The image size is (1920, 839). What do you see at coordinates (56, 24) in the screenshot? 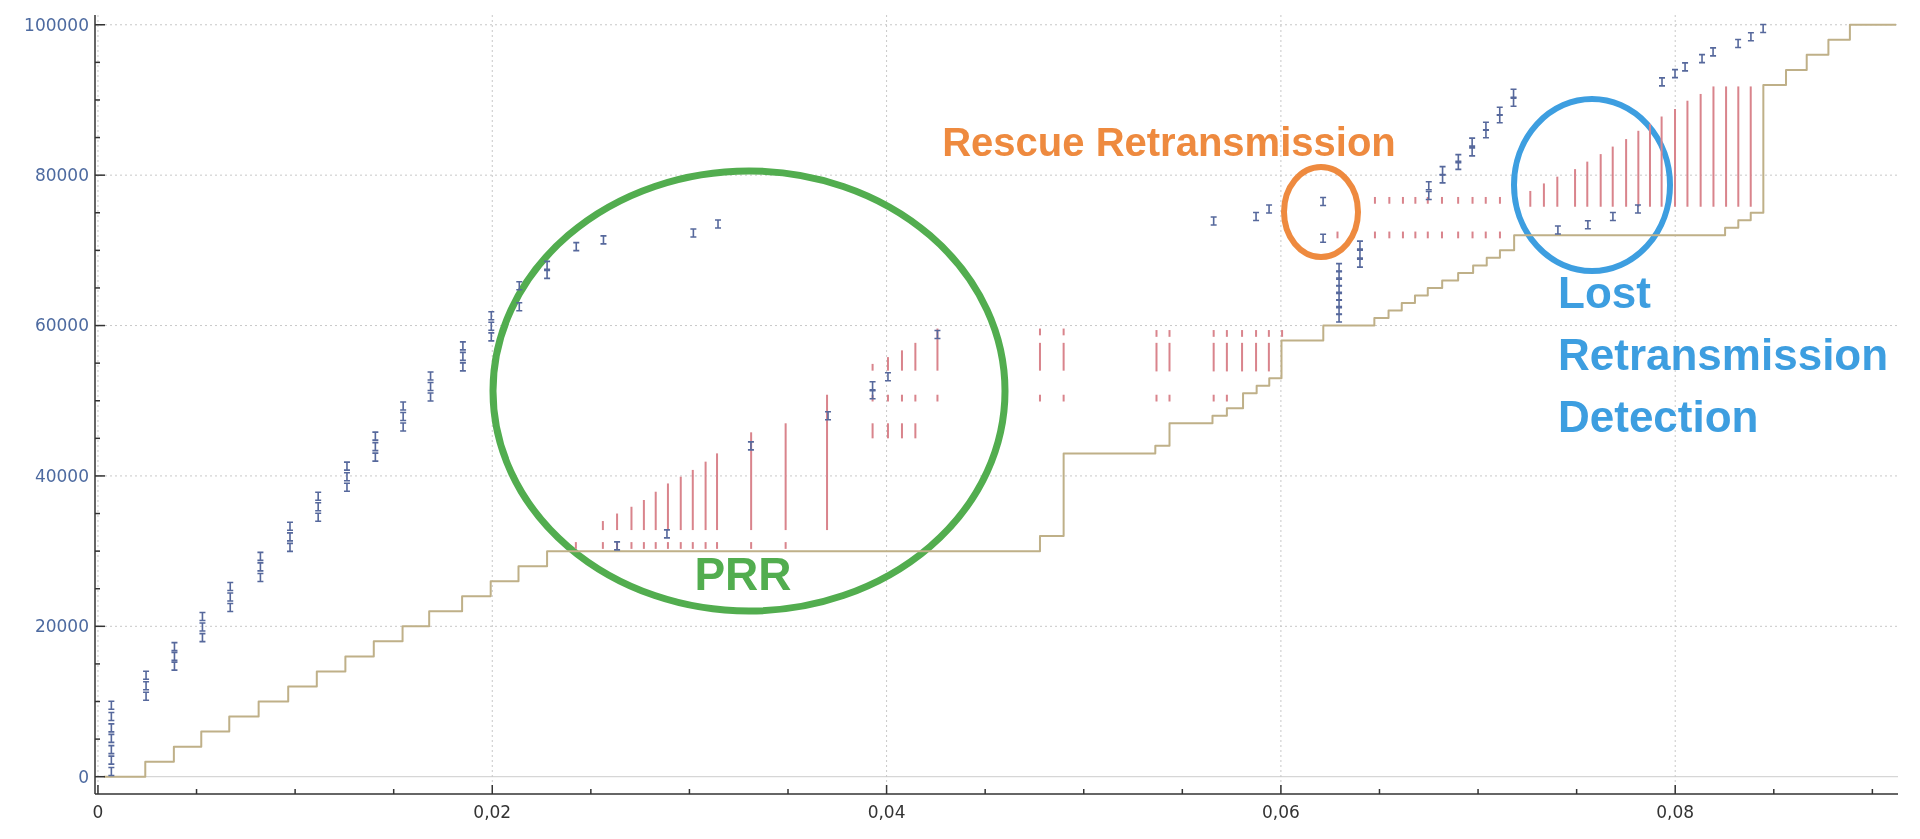
I see `y-tick-label: 100000` at bounding box center [56, 24].